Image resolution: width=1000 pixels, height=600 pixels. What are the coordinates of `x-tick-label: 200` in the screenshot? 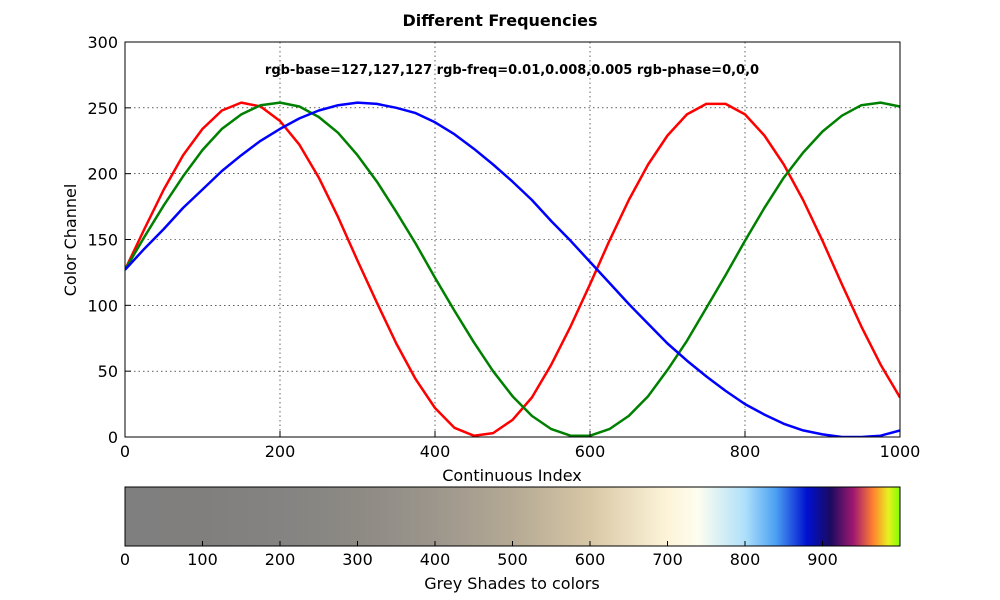 It's located at (280, 451).